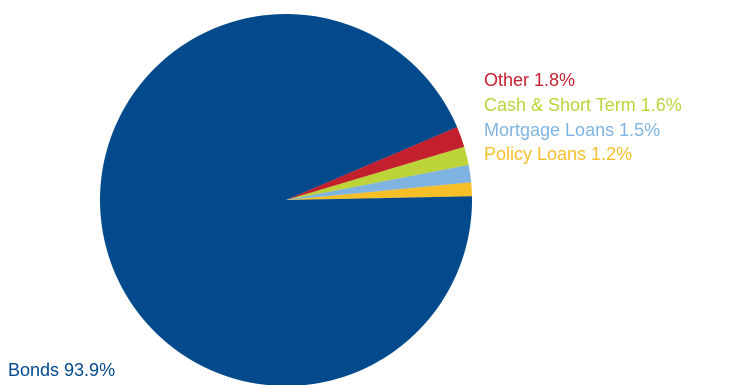 The width and height of the screenshot is (748, 385). What do you see at coordinates (379, 191) in the screenshot?
I see `slice-policy-loans` at bounding box center [379, 191].